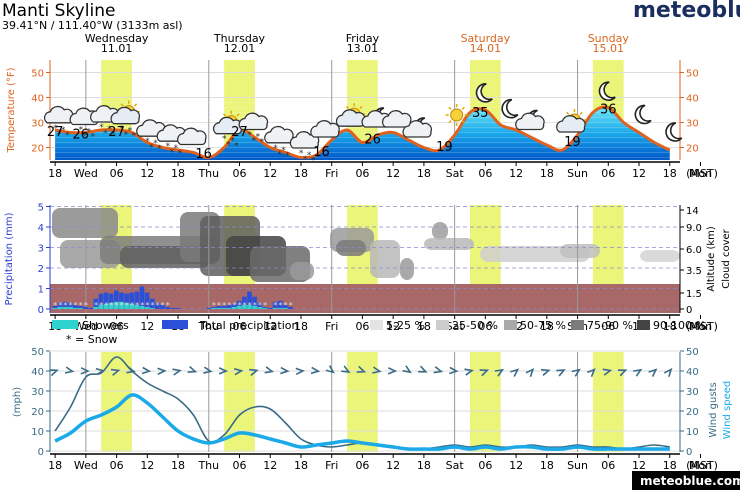  Describe the element at coordinates (86, 326) in the screenshot. I see `x-tick-label: Wed` at that location.